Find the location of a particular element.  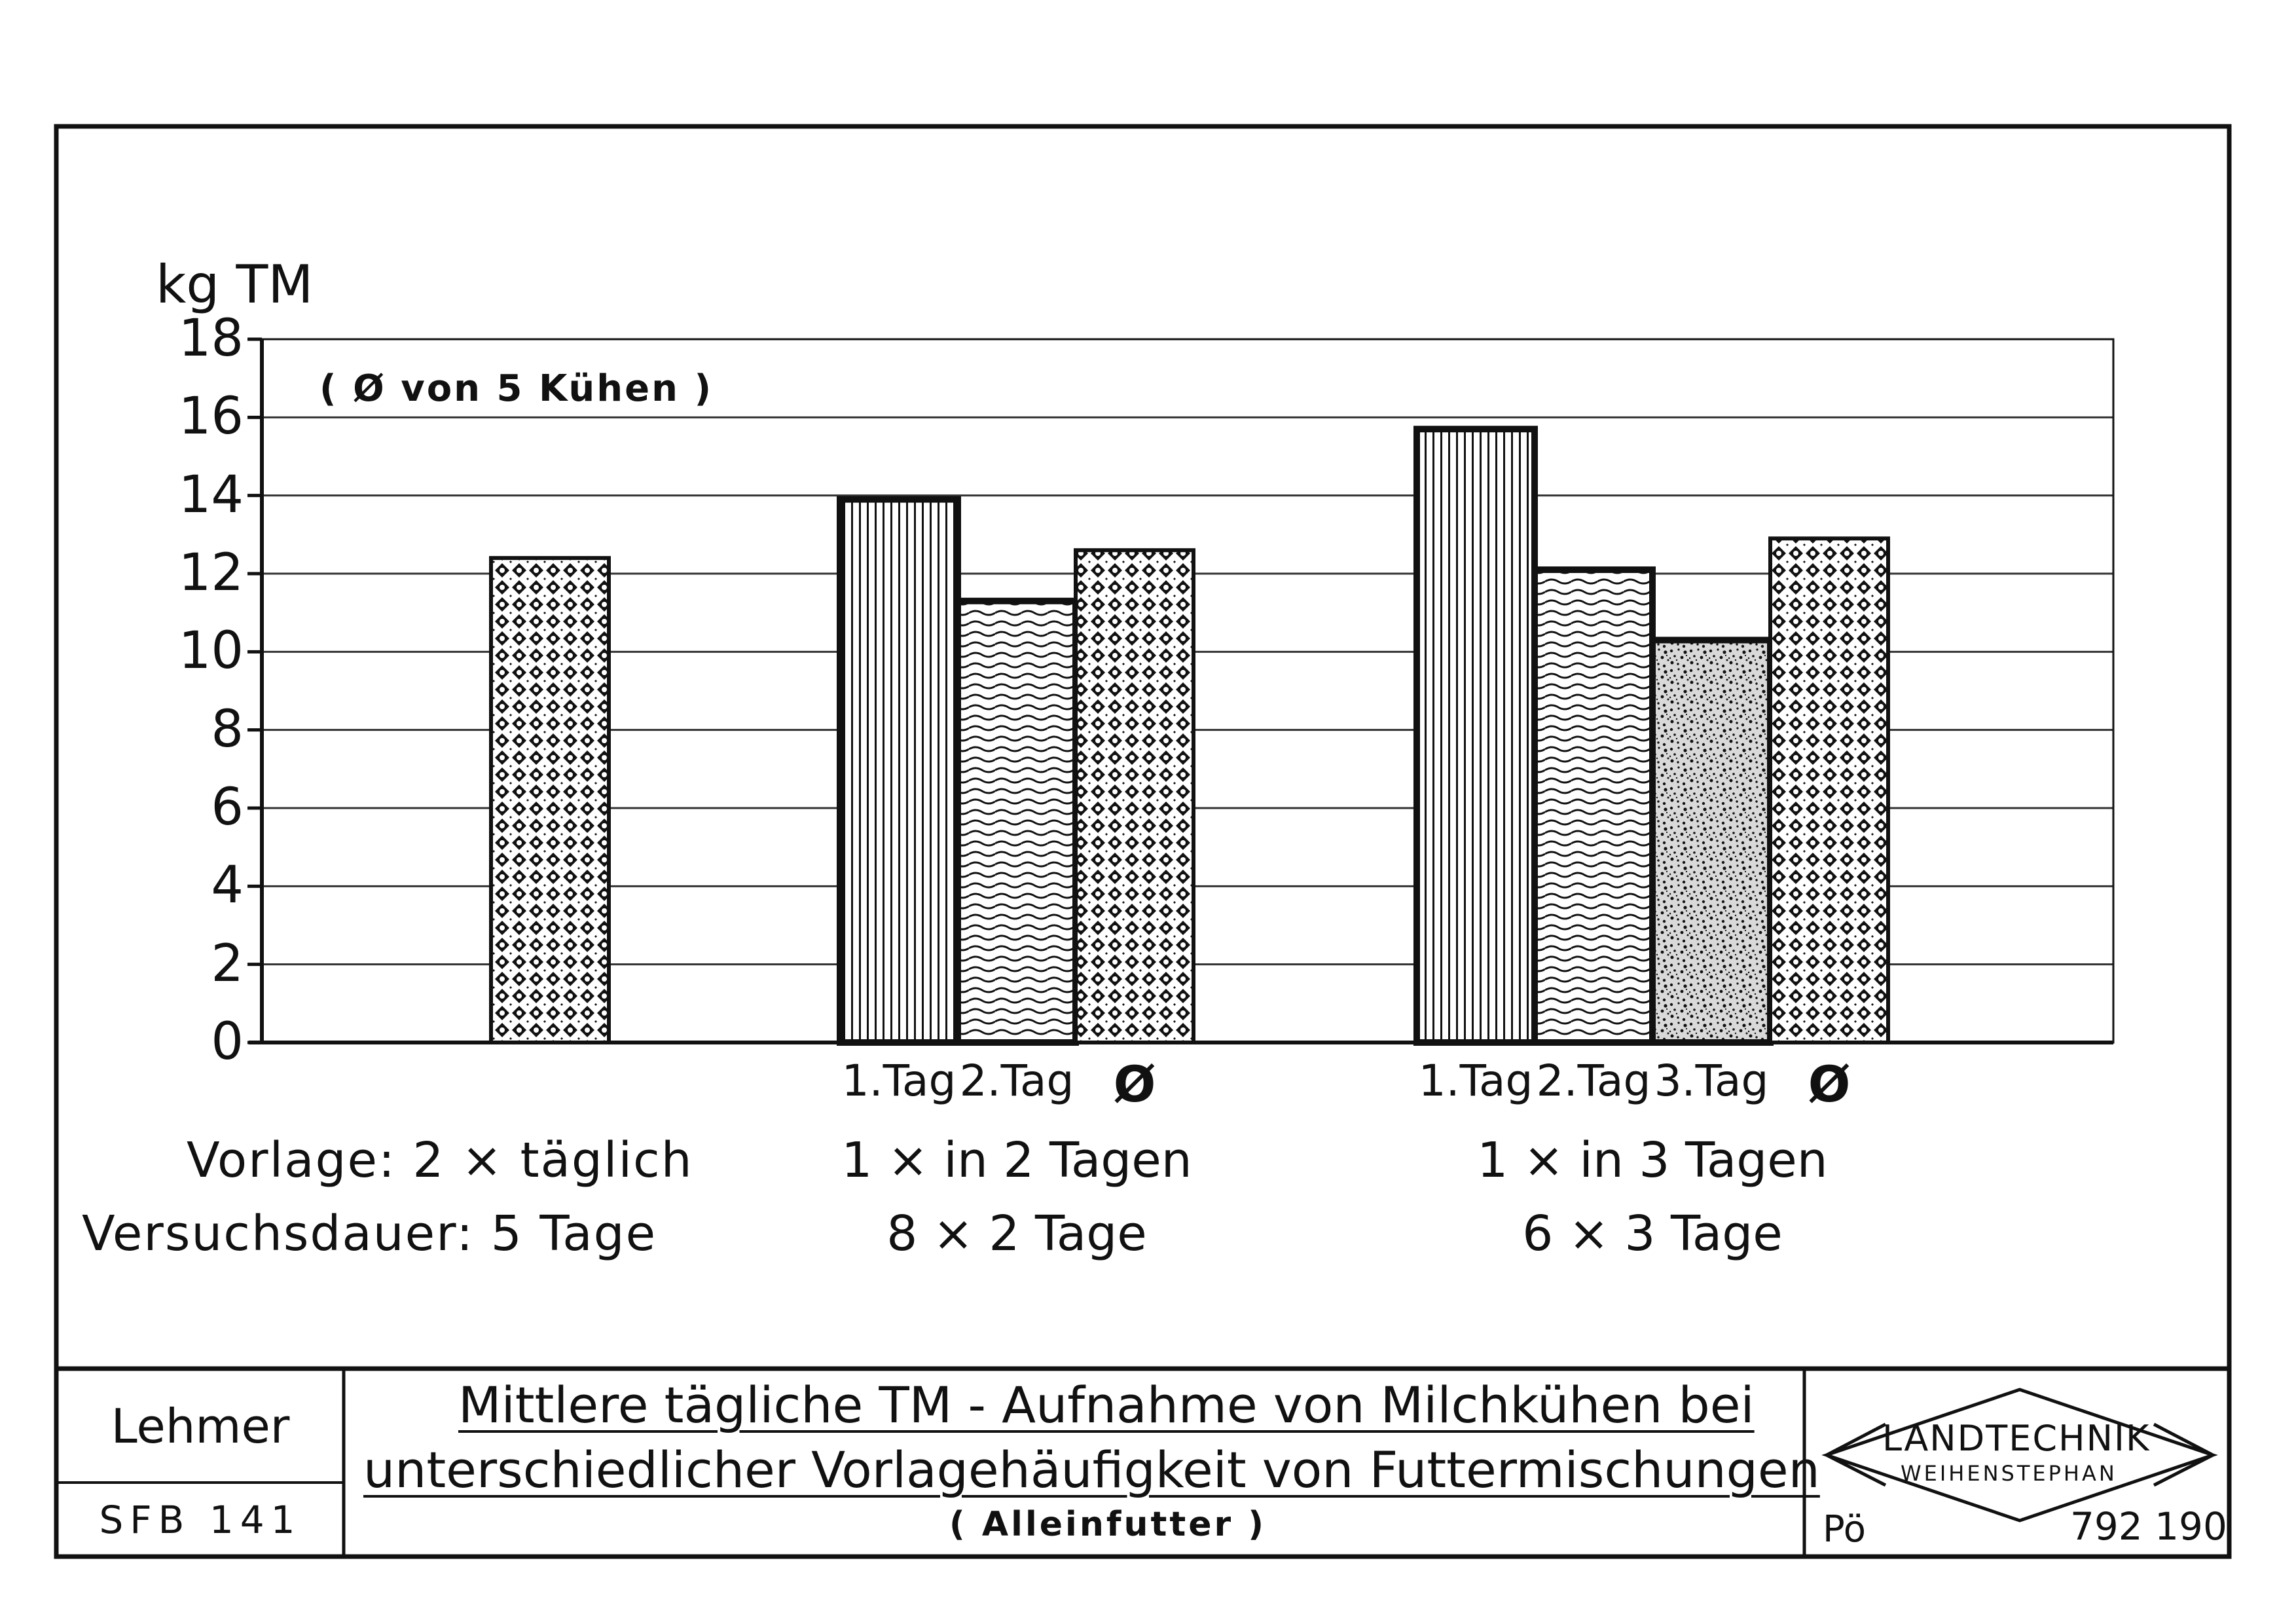

y-tick-label: 12 is located at coordinates (211, 573).